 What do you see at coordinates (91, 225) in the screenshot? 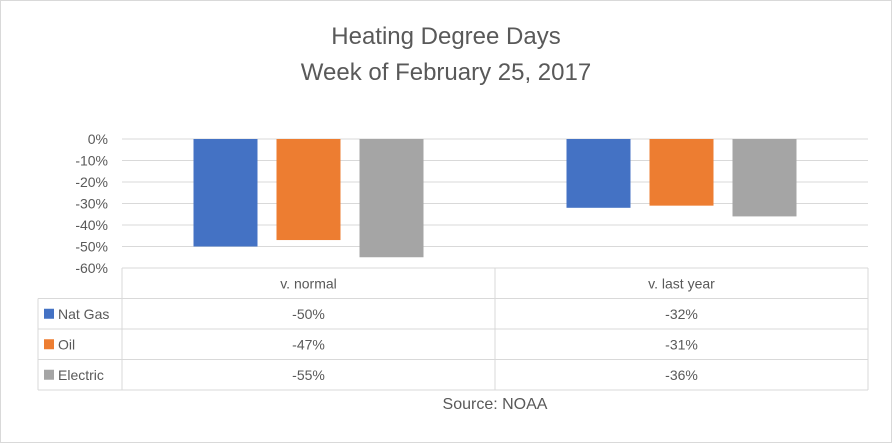
I see `y-tick-label: -40%` at bounding box center [91, 225].